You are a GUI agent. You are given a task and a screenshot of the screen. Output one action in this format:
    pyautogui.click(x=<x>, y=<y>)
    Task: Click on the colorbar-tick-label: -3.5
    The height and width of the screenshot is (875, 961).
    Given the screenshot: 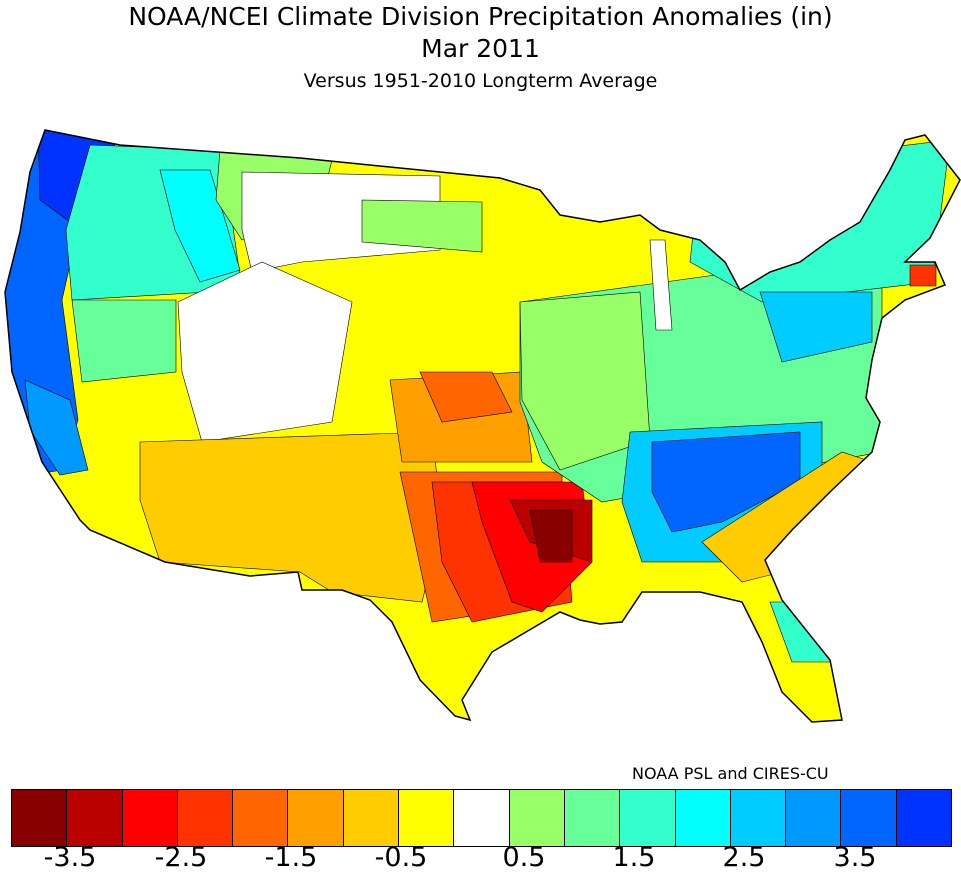 What is the action you would take?
    pyautogui.click(x=70, y=857)
    